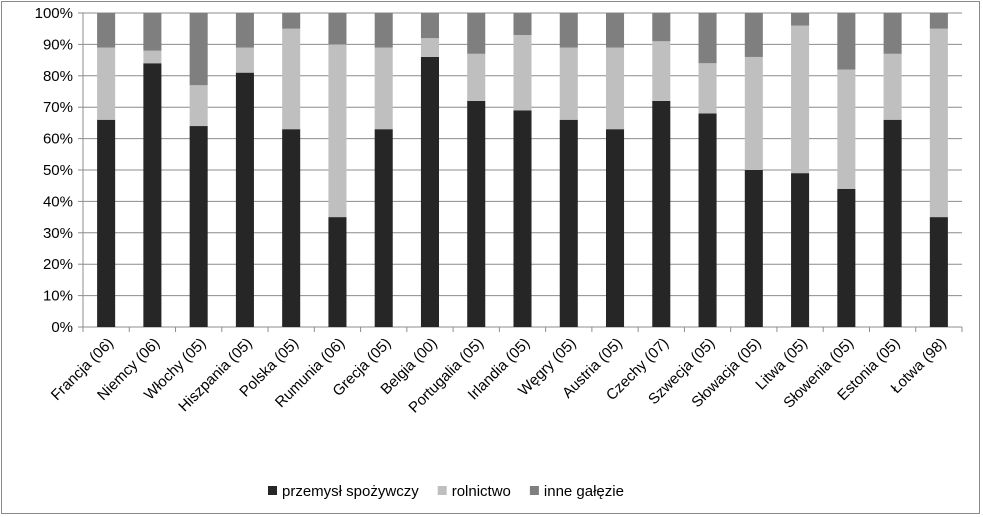 Image resolution: width=983 pixels, height=517 pixels. Describe the element at coordinates (54, 13) in the screenshot. I see `y-tick-label: 100%` at that location.